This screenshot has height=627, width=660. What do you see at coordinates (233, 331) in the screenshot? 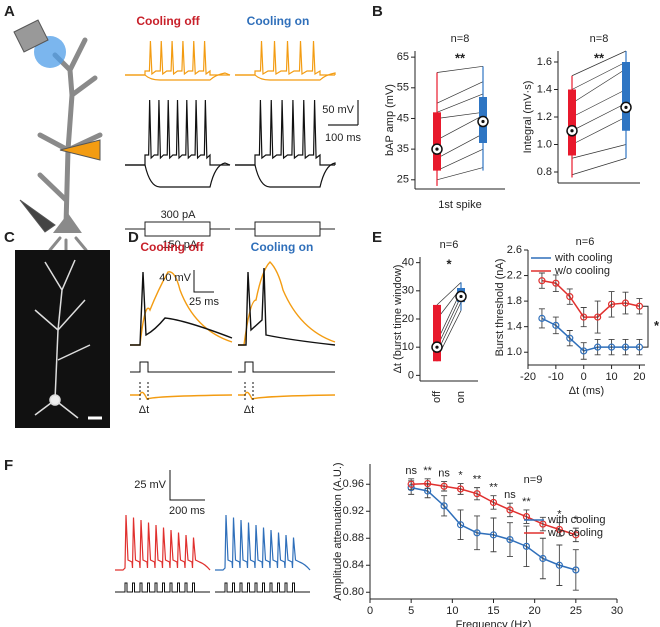
I see `traces` at bounding box center [233, 331].